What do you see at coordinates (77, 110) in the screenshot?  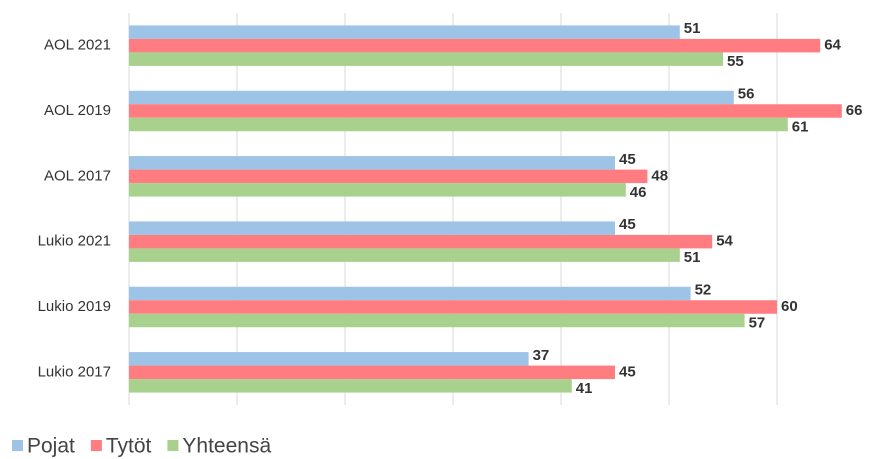 I see `y-tick-label: AOL 2019` at bounding box center [77, 110].